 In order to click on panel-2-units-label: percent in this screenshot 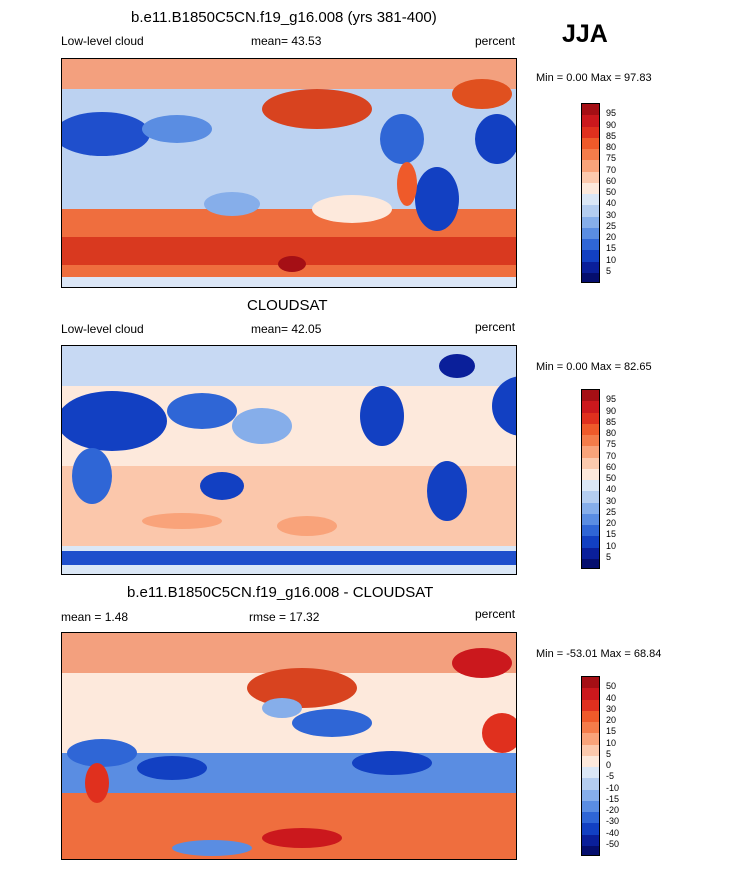, I will do `click(495, 327)`.